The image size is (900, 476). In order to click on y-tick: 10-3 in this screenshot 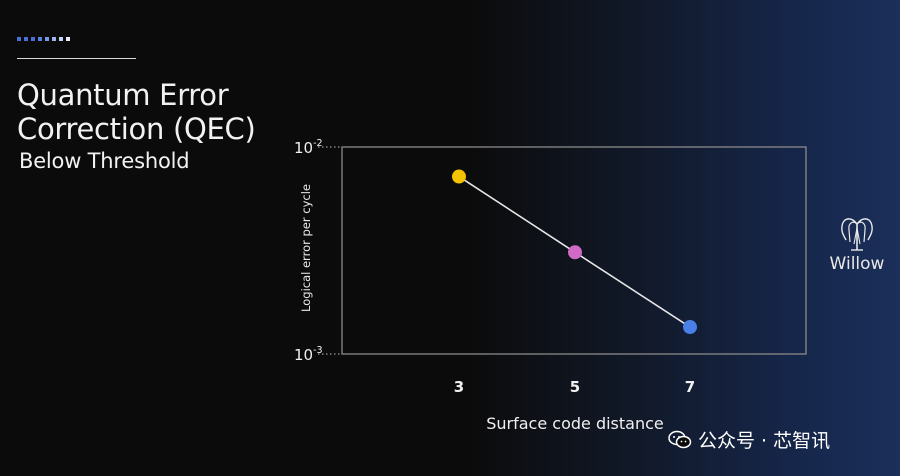, I will do `click(317, 354)`.